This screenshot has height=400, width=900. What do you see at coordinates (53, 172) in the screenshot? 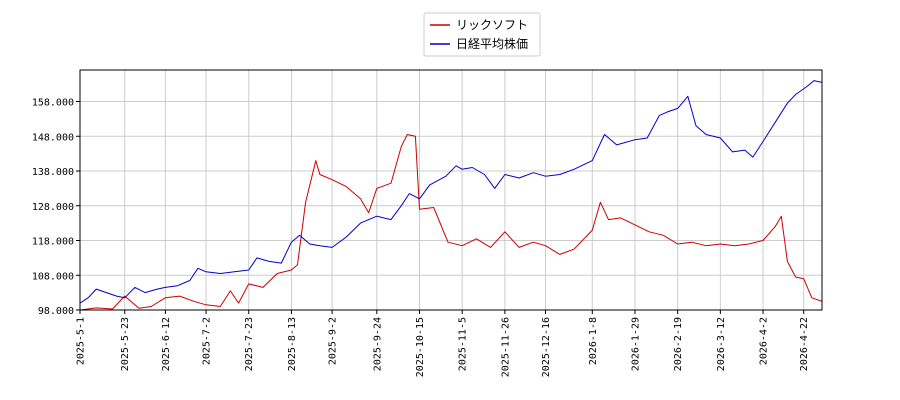
I see `y-tick-label: 138.000` at bounding box center [53, 172].